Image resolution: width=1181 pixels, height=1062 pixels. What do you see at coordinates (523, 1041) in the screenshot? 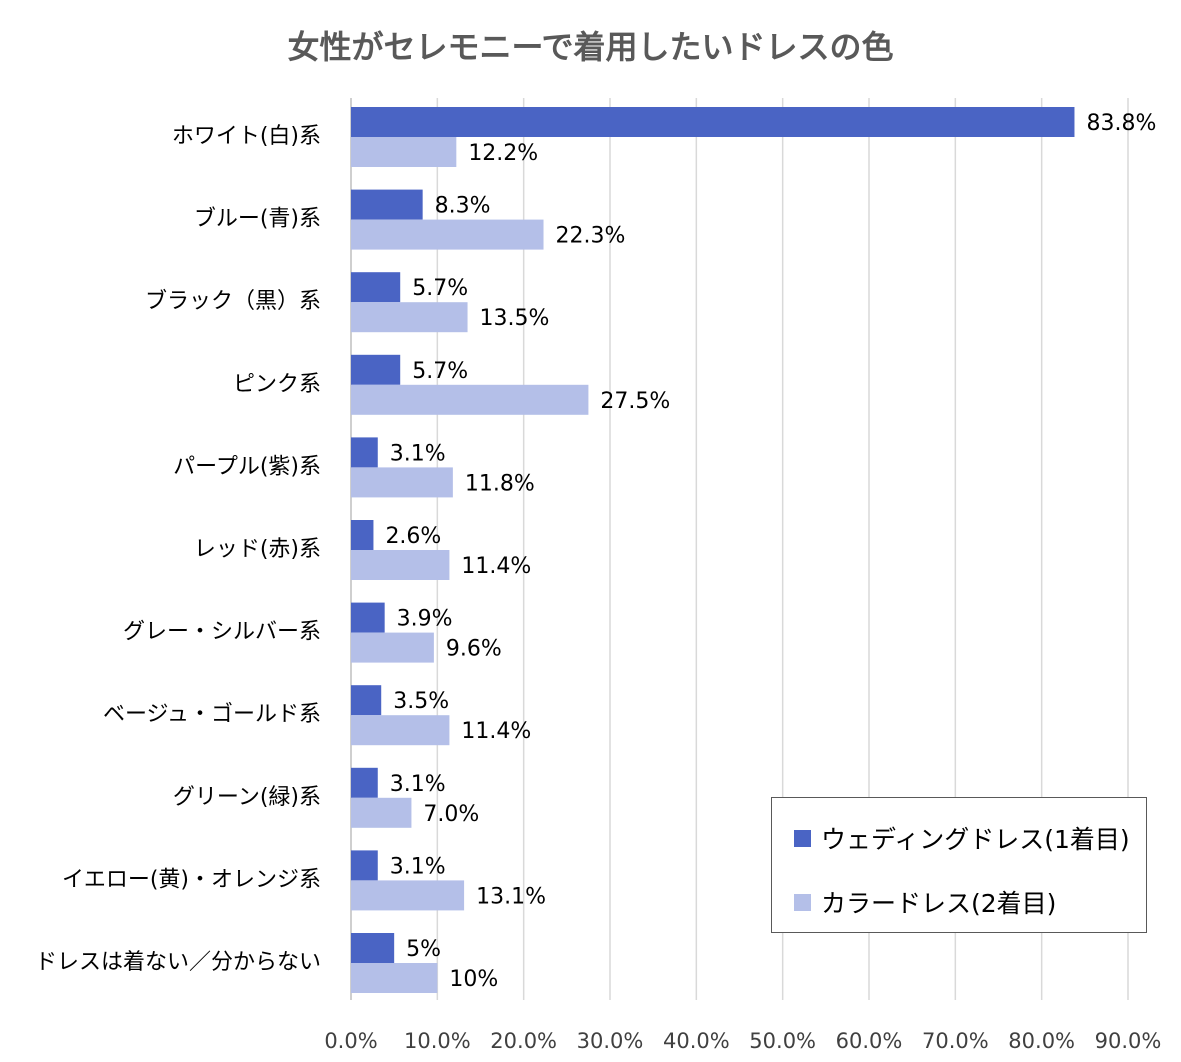
I see `x-tick-label: 20.0%` at bounding box center [523, 1041].